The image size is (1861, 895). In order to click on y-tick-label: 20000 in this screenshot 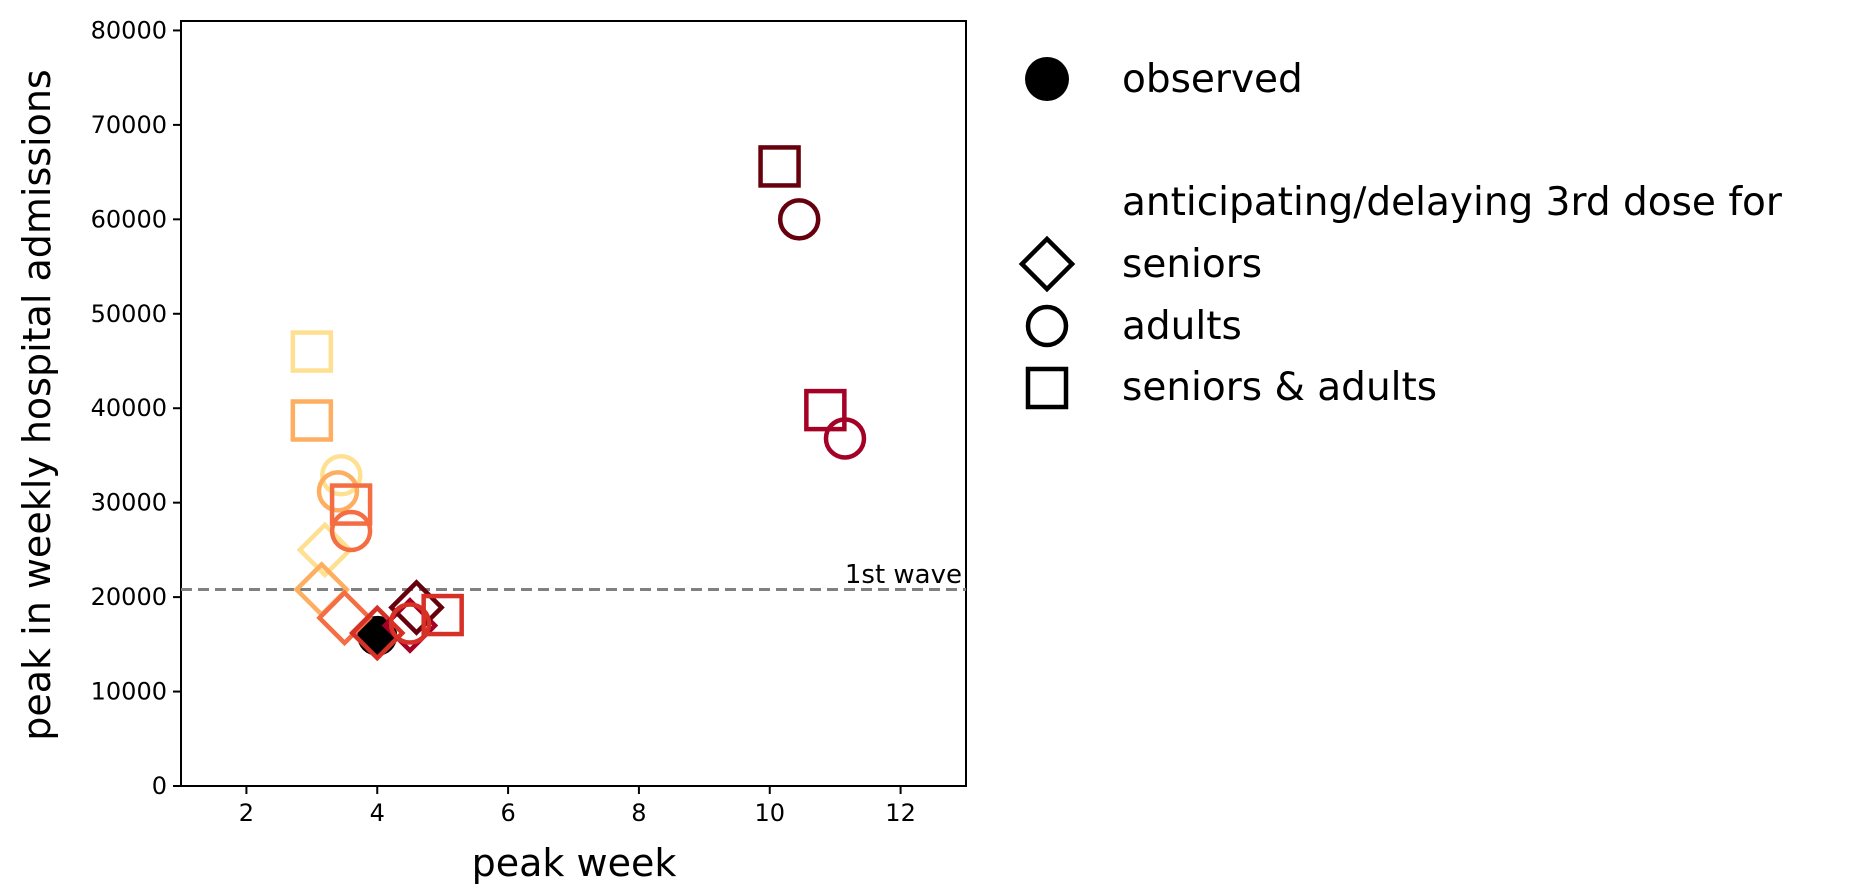, I will do `click(129, 597)`.